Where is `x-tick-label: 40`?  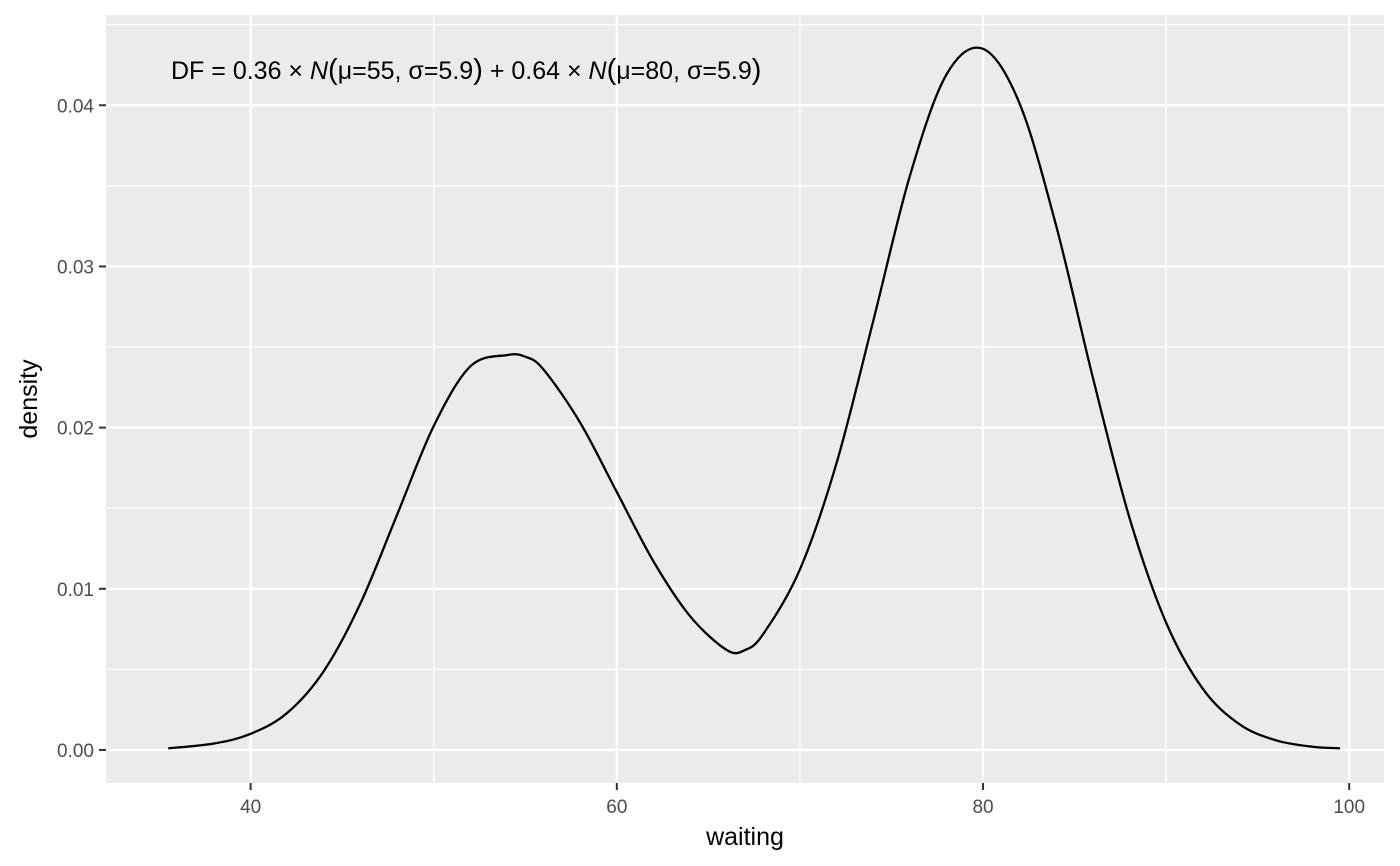
x-tick-label: 40 is located at coordinates (250, 807).